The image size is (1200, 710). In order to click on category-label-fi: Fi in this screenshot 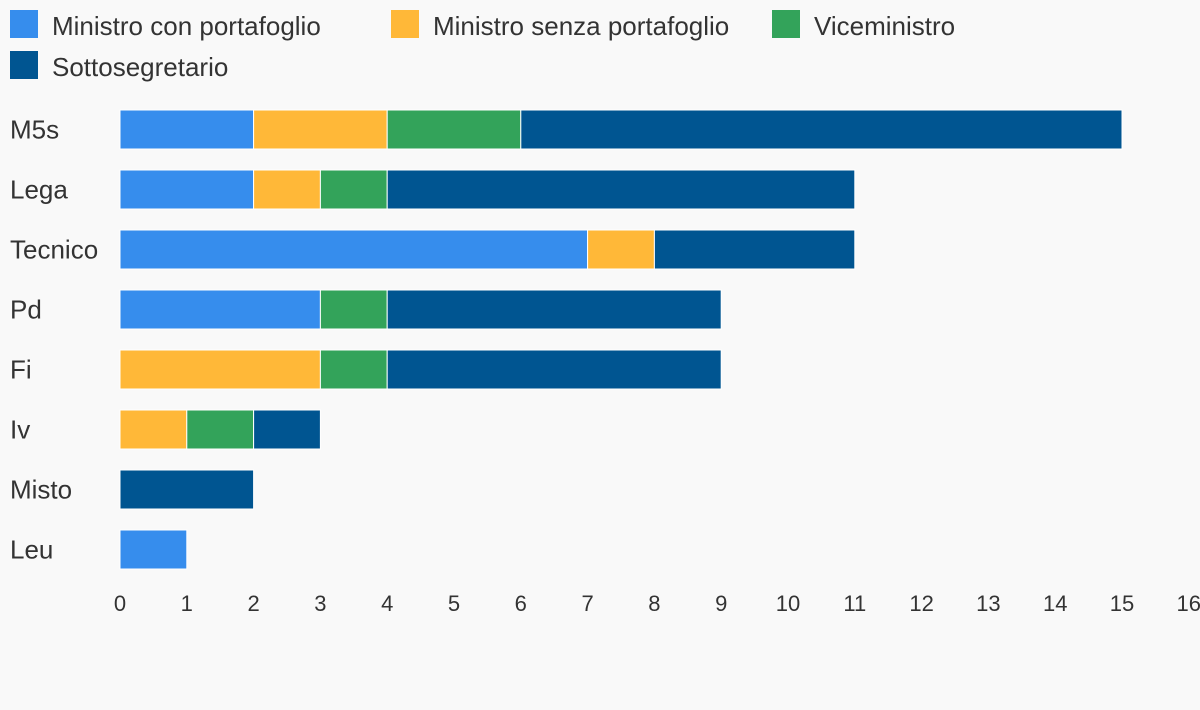, I will do `click(21, 370)`.